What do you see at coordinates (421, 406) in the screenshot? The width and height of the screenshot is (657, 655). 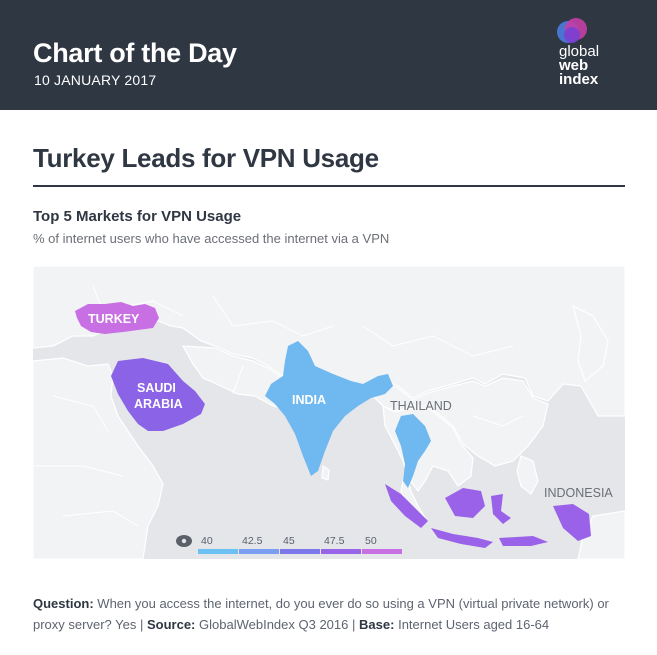 I see `label-thailand: THAILAND` at bounding box center [421, 406].